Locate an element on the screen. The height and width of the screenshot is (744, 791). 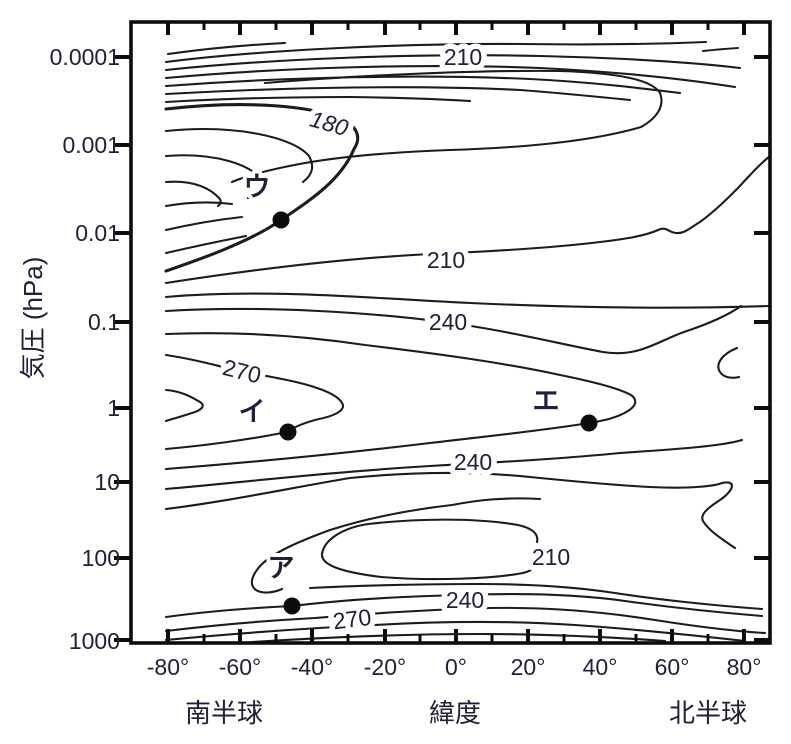
contour-line-210-oval is located at coordinates (429, 549).